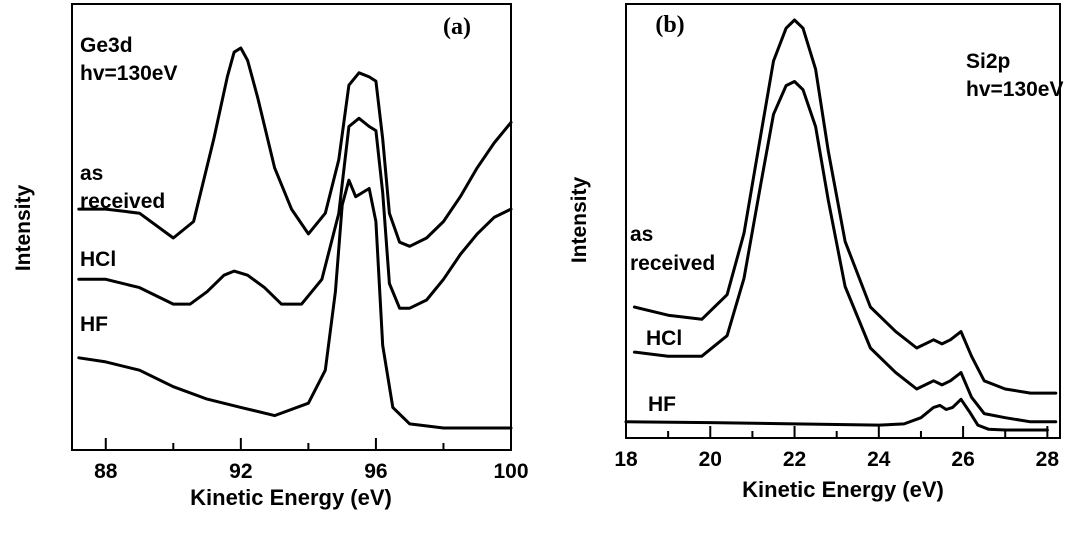  What do you see at coordinates (23, 228) in the screenshot?
I see `y-axis-label-a: Intensity` at bounding box center [23, 228].